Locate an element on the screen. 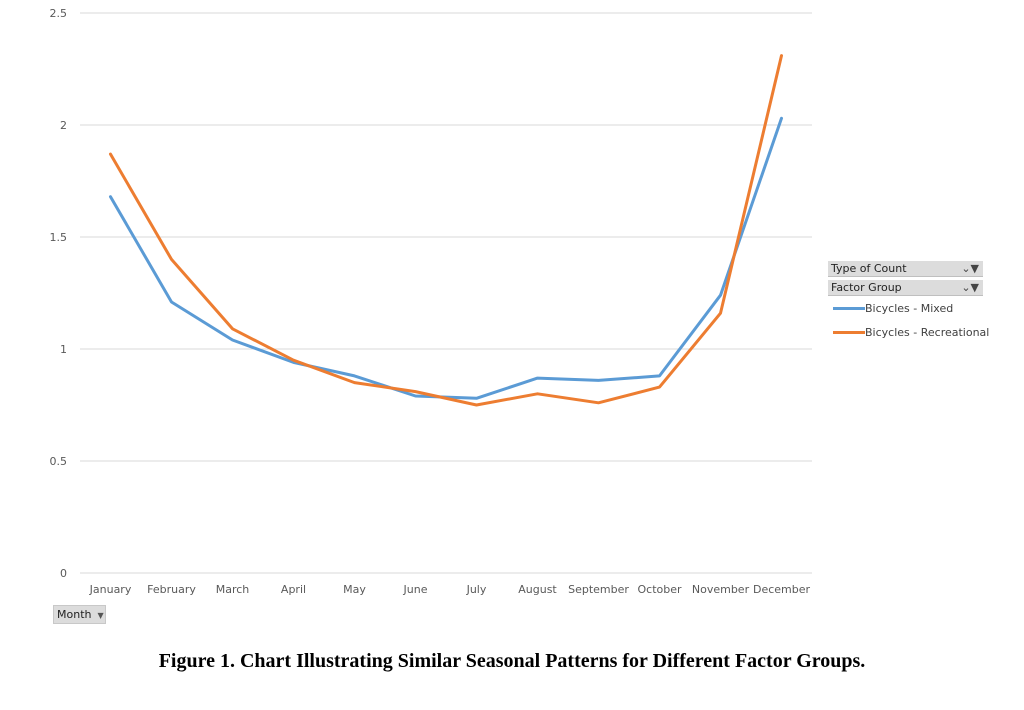 Image resolution: width=1024 pixels, height=710 pixels. y-tick-label: 0.5 is located at coordinates (59, 461).